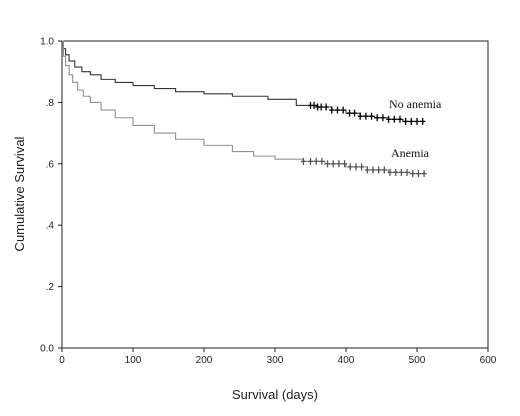 This screenshot has height=416, width=520. What do you see at coordinates (204, 360) in the screenshot?
I see `x-tick-label: 200` at bounding box center [204, 360].